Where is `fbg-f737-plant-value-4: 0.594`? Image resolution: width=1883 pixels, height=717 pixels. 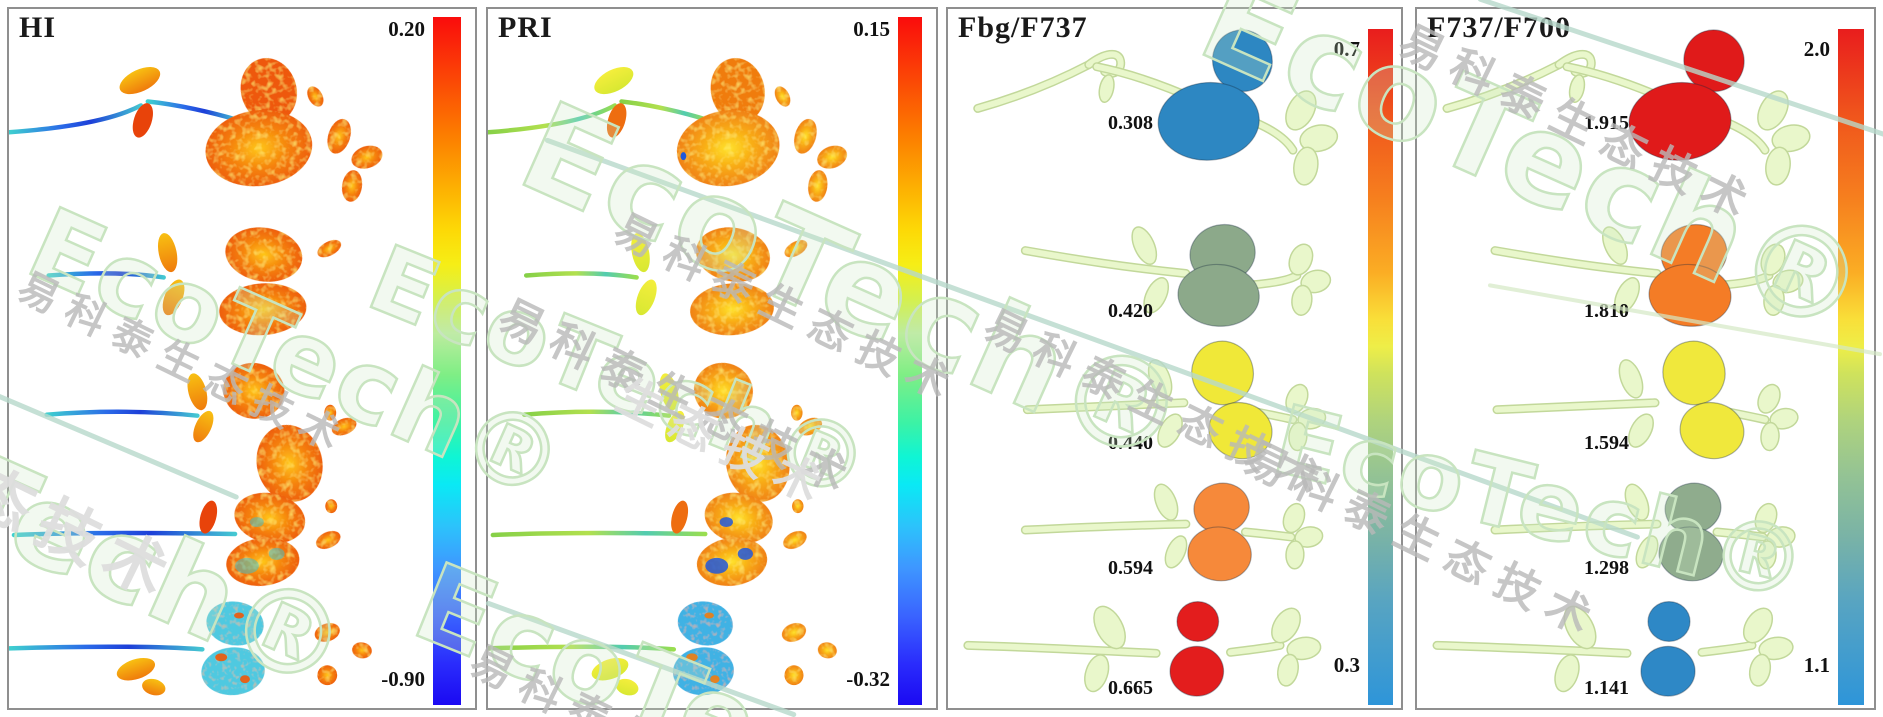
fbg-f737-plant-value-4: 0.594 is located at coordinates (1130, 568).